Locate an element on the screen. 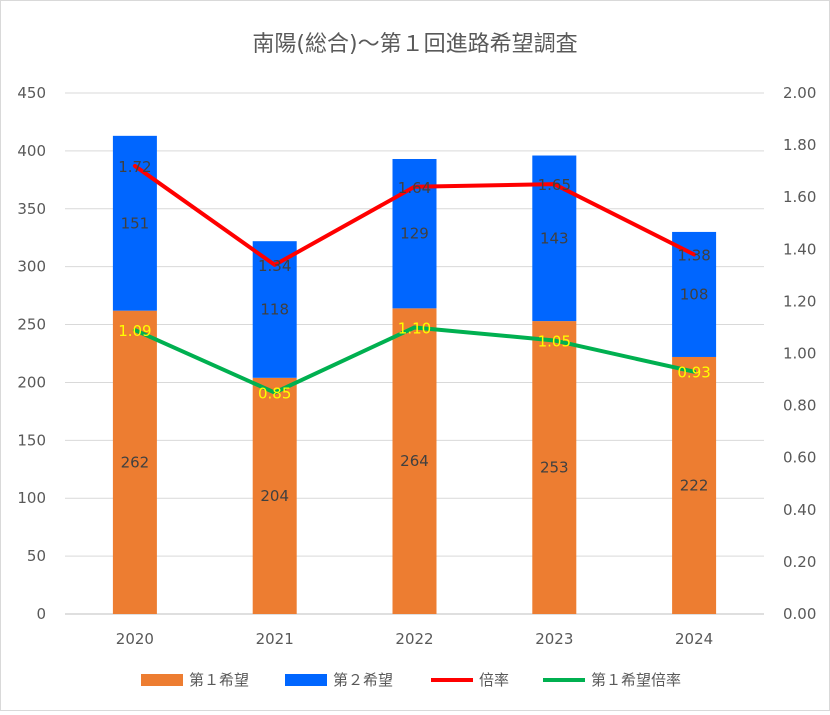  first-choice-ratio-line is located at coordinates (414, 360).